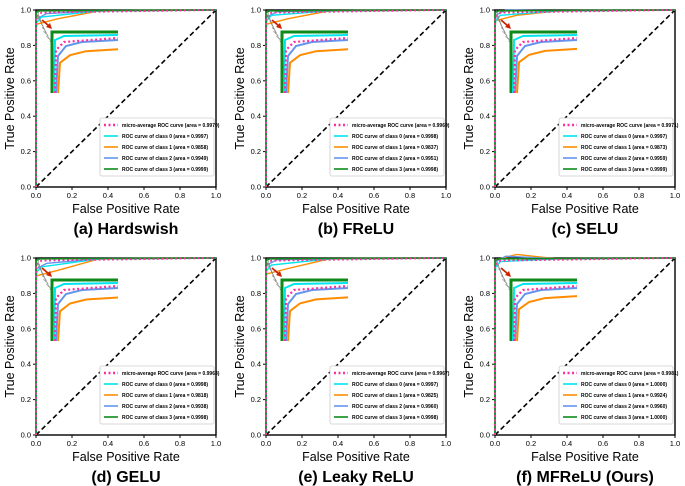 The height and width of the screenshot is (486, 685). I want to click on panel-caption: (f) MFReLU (Ours), so click(585, 477).